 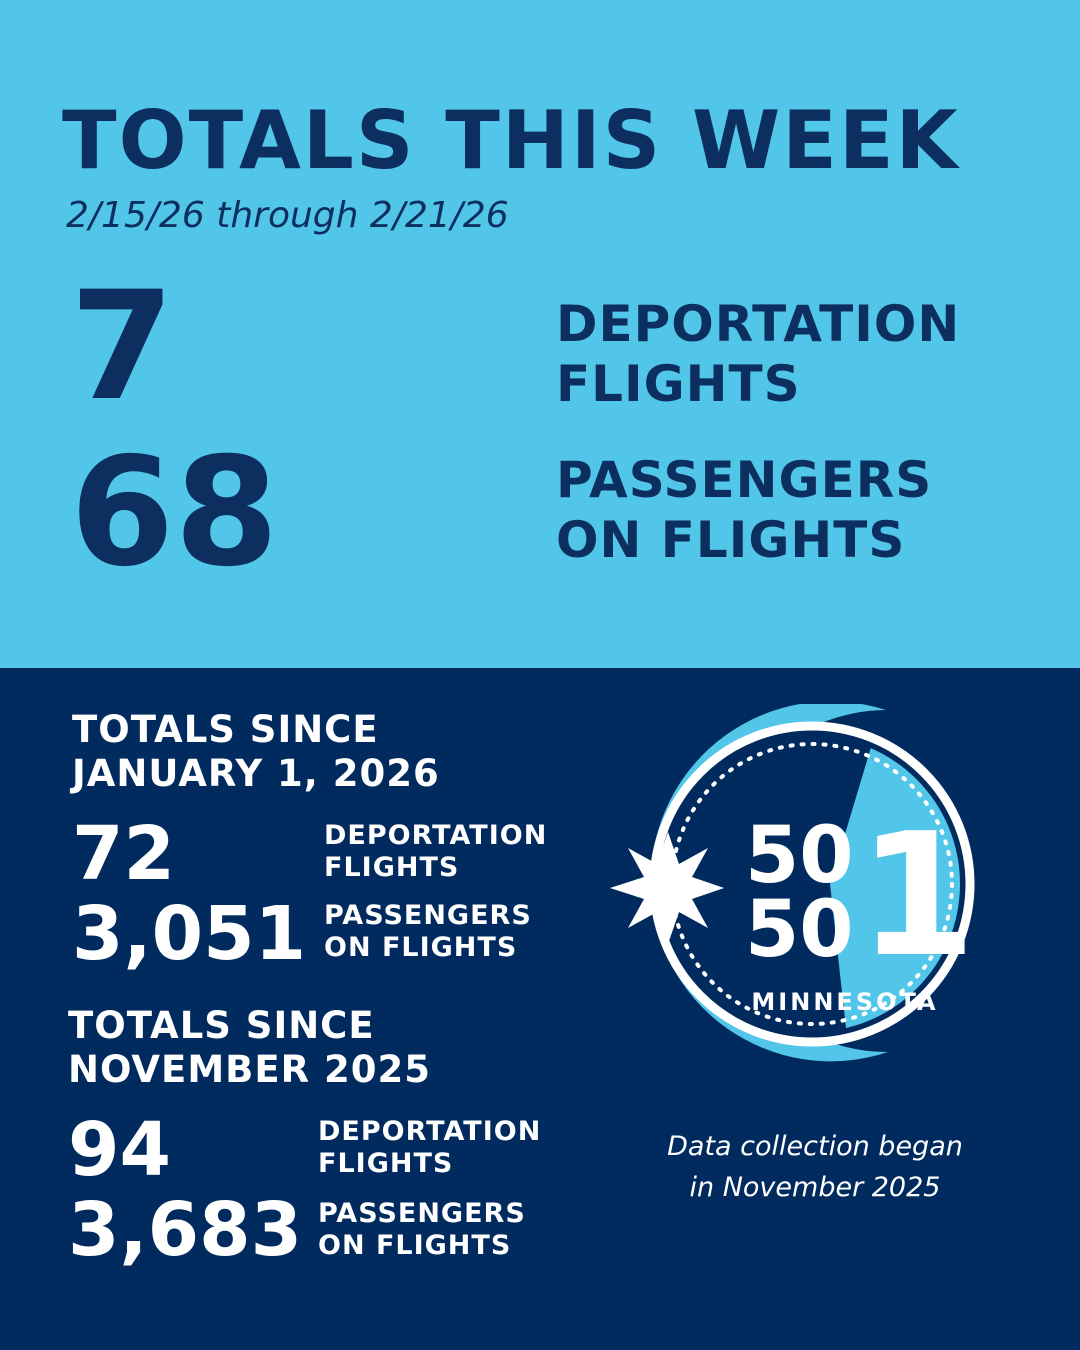 What do you see at coordinates (249, 1047) in the screenshot?
I see `since-november-heading: TOTALS SINCE NOVEMBER 2025` at bounding box center [249, 1047].